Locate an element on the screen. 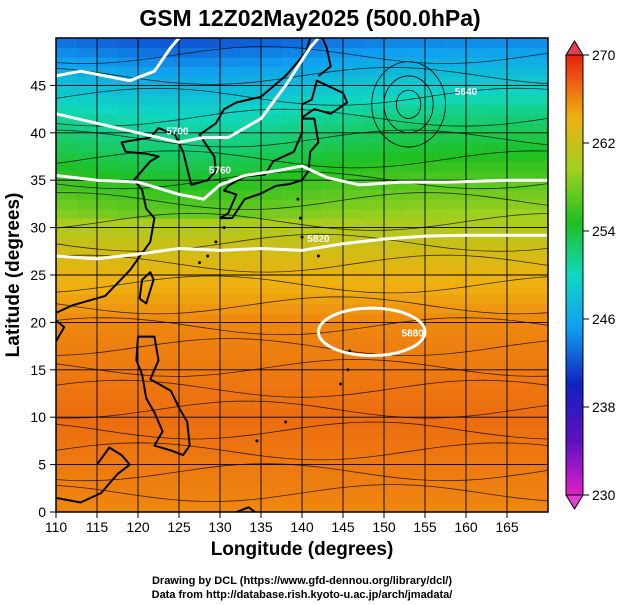 This screenshot has width=619, height=605. contour-line is located at coordinates (118, 60).